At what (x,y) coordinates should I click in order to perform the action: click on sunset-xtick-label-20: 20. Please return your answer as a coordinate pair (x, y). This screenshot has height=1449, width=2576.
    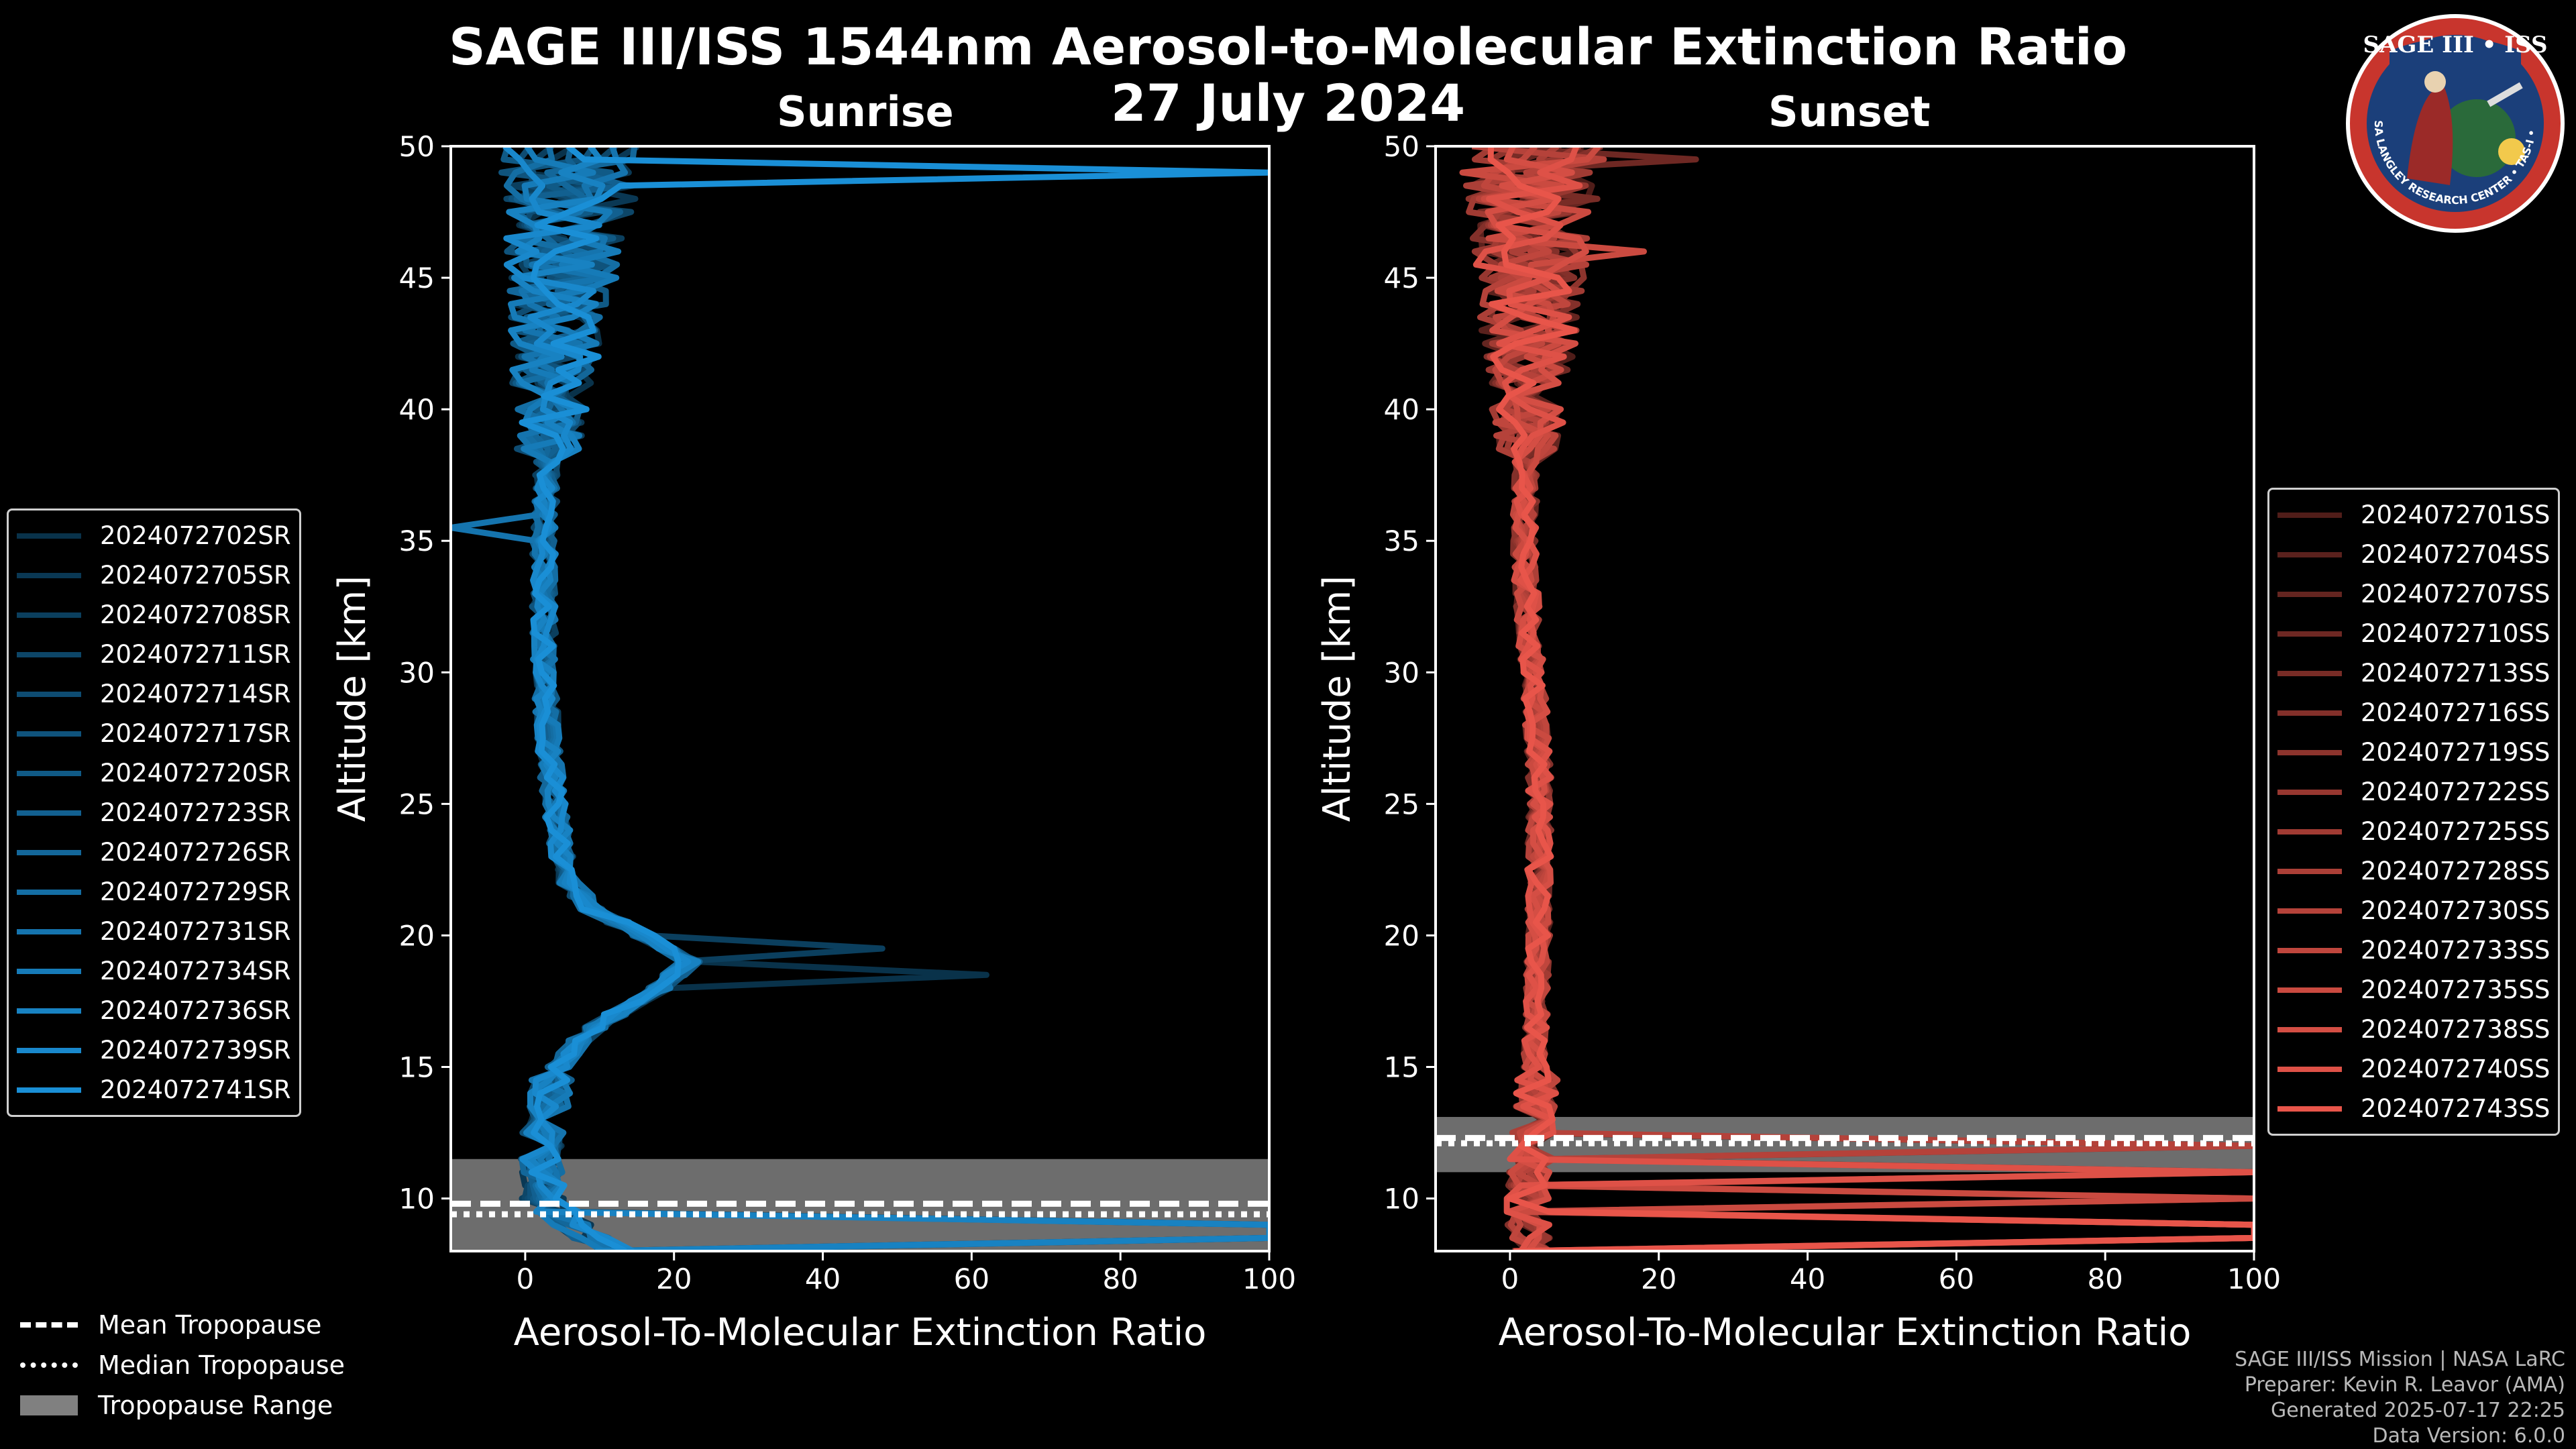
    Looking at the image, I should click on (1658, 1279).